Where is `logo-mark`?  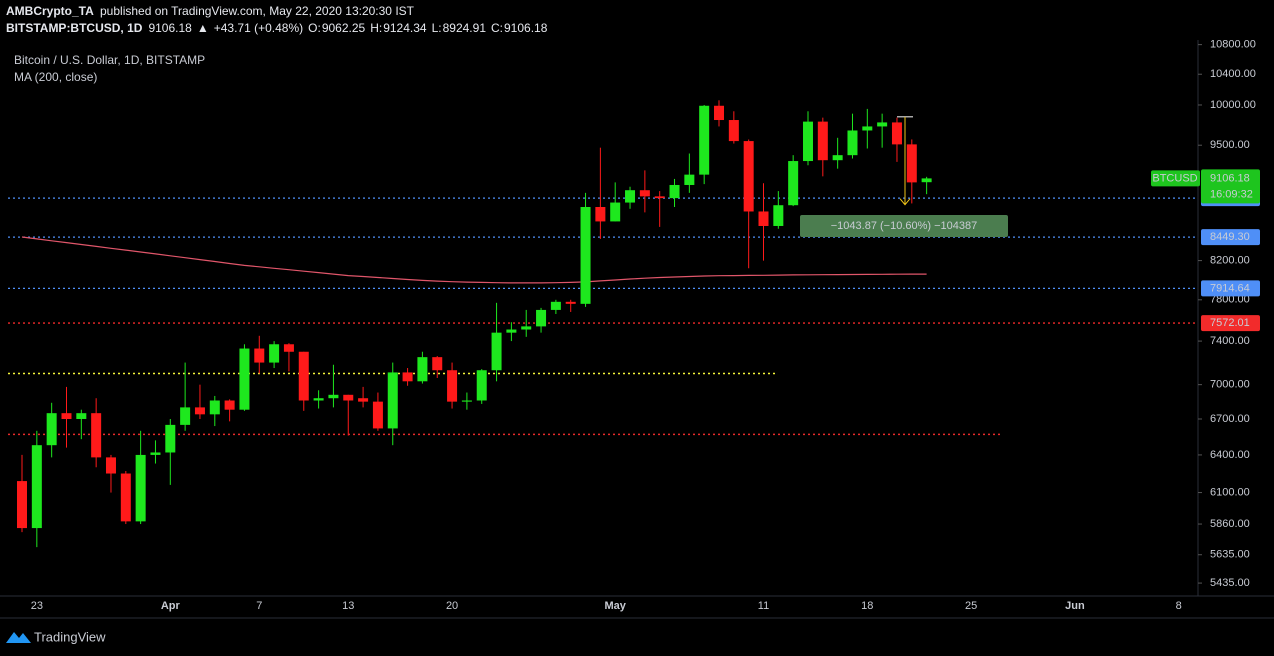 logo-mark is located at coordinates (18, 637).